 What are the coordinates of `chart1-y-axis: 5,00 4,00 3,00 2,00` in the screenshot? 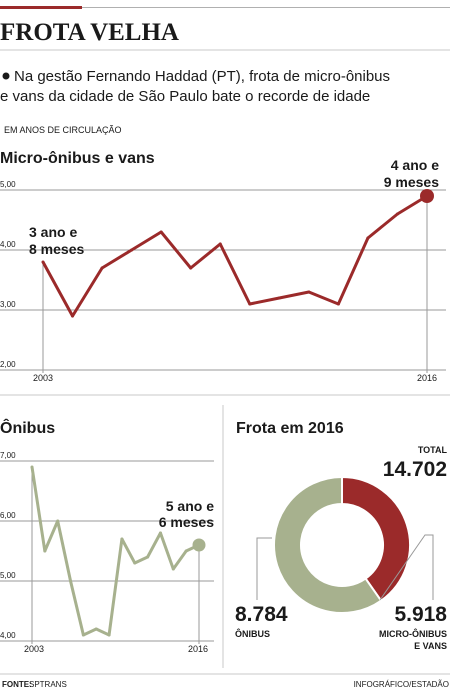 It's located at (8, 274).